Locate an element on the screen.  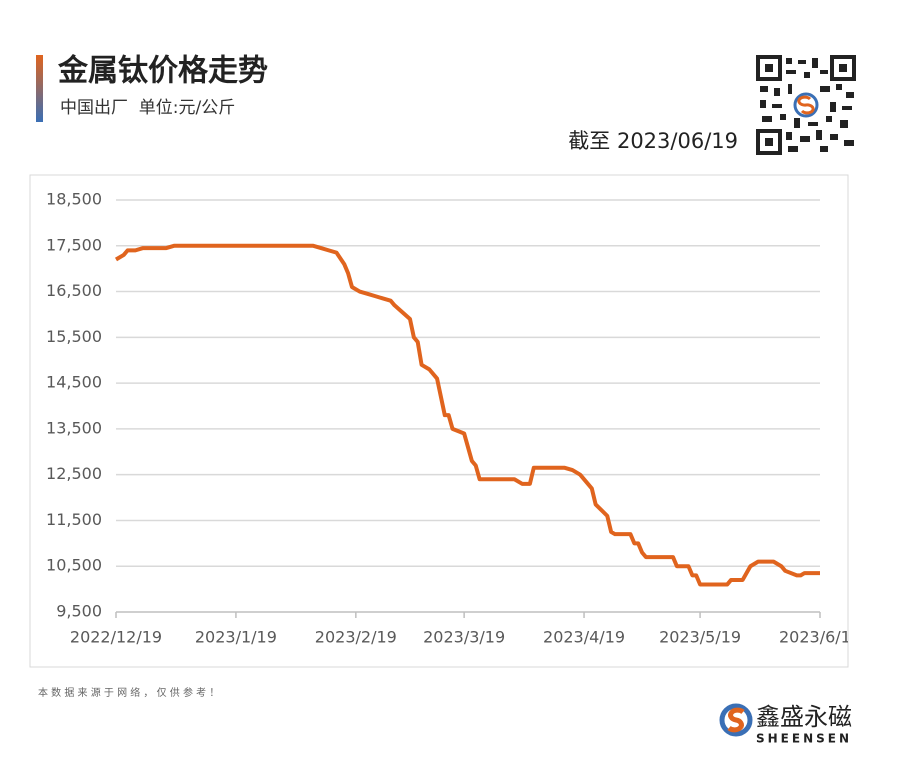
subtitle: 中国出厂 单位:元/公斤 is located at coordinates (147, 108).